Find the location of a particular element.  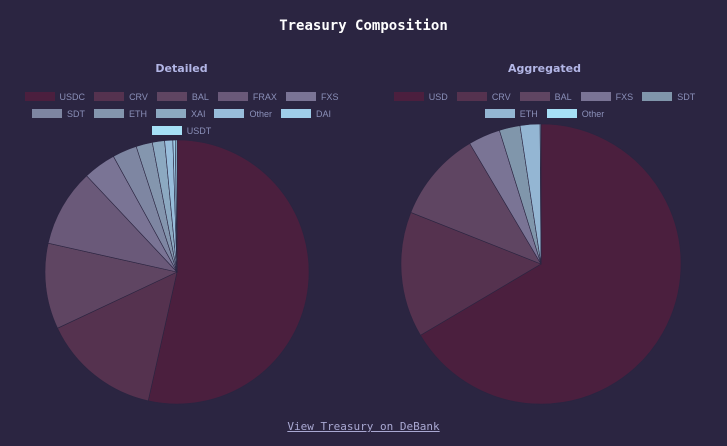

chart-title: Treasury Composition is located at coordinates (363, 26).